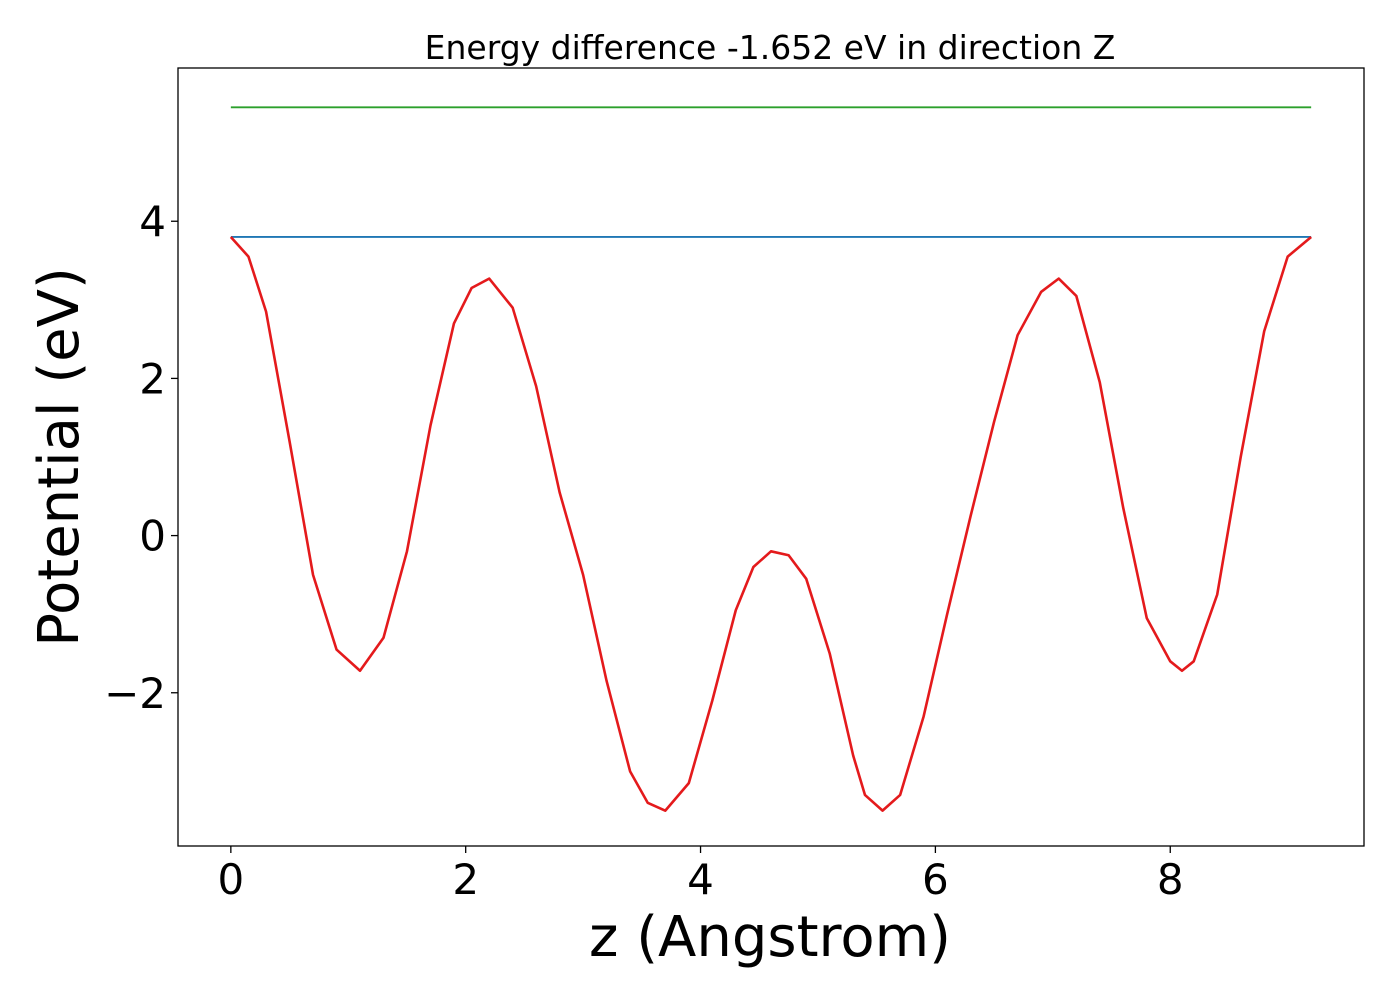 This screenshot has width=1400, height=1000. What do you see at coordinates (141, 457) in the screenshot?
I see `y-axis-ticks: −2 0 2 4` at bounding box center [141, 457].